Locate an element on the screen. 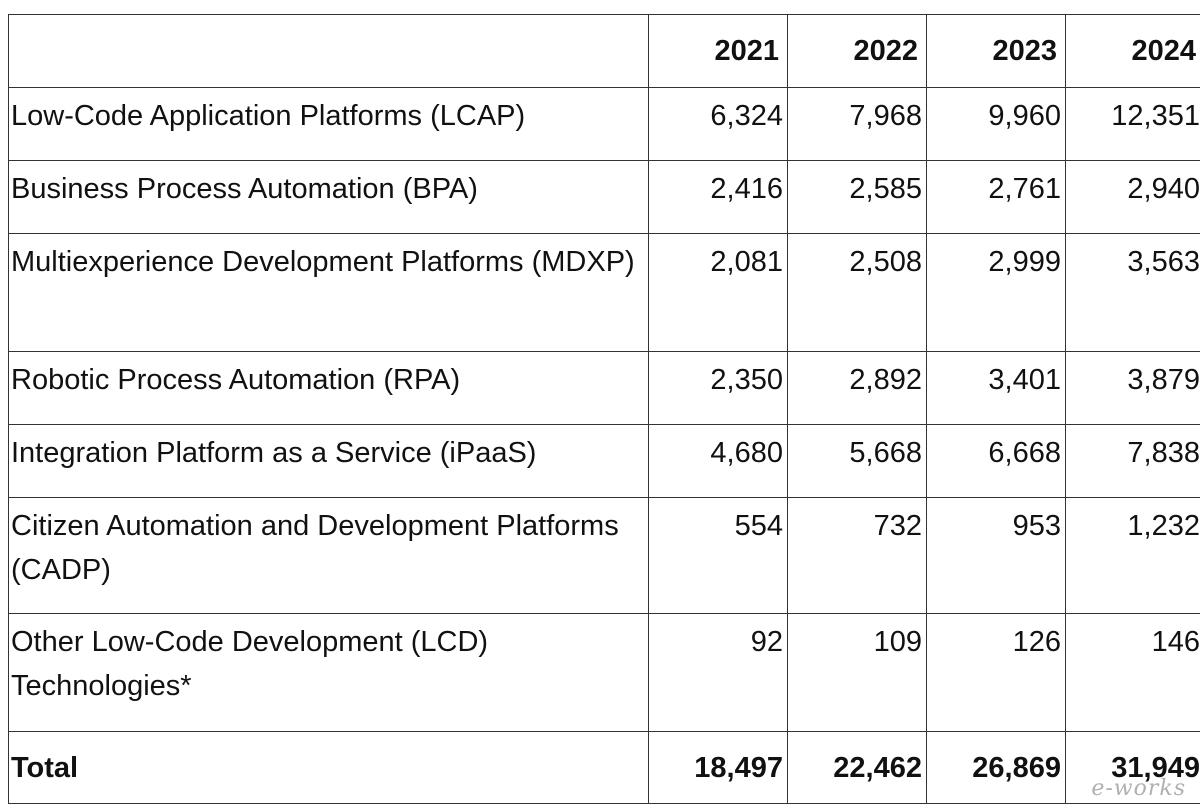  cell-value: 3,401 is located at coordinates (996, 388).